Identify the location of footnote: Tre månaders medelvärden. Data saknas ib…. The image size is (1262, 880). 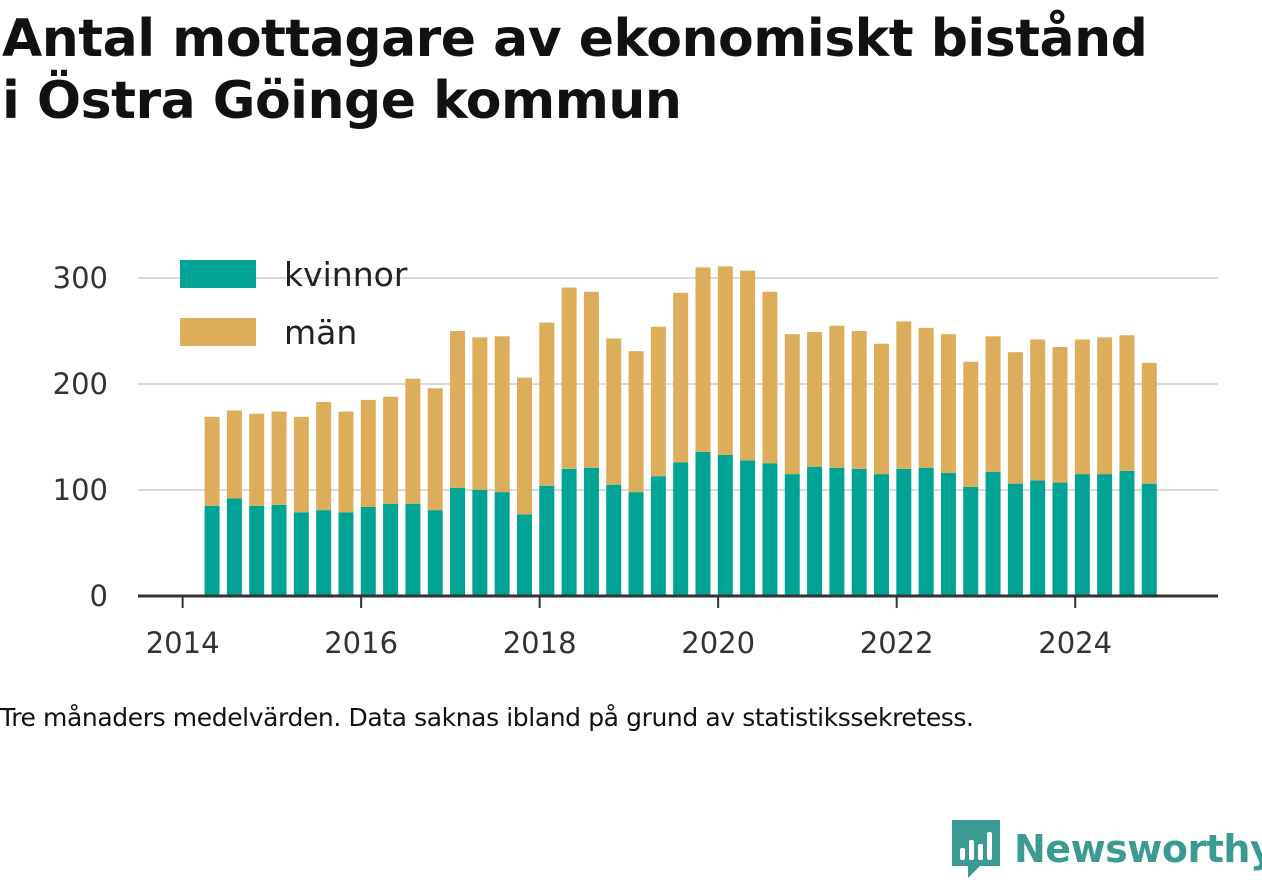
(487, 717).